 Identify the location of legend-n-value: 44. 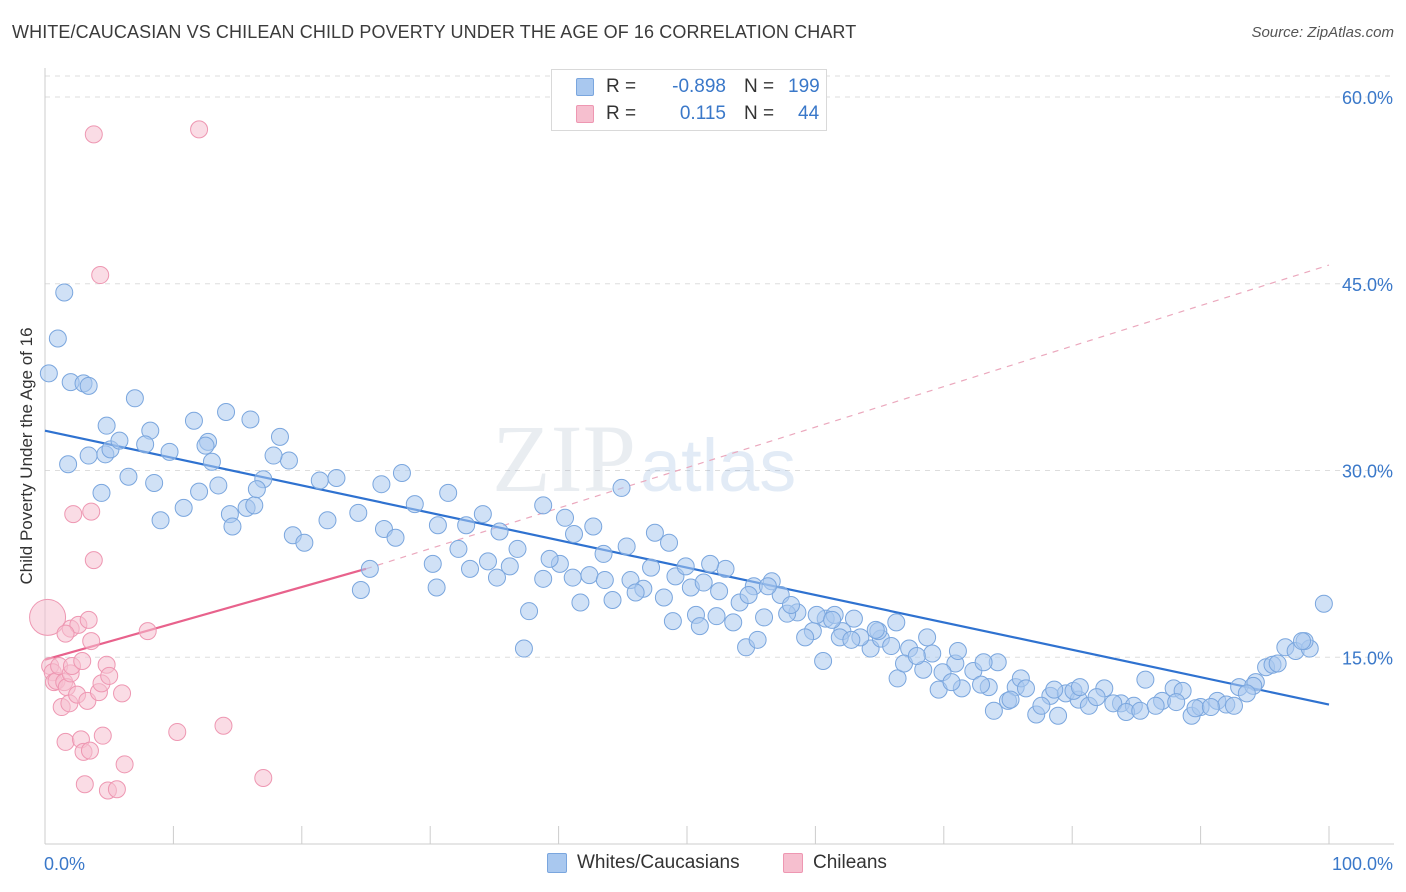
(809, 113).